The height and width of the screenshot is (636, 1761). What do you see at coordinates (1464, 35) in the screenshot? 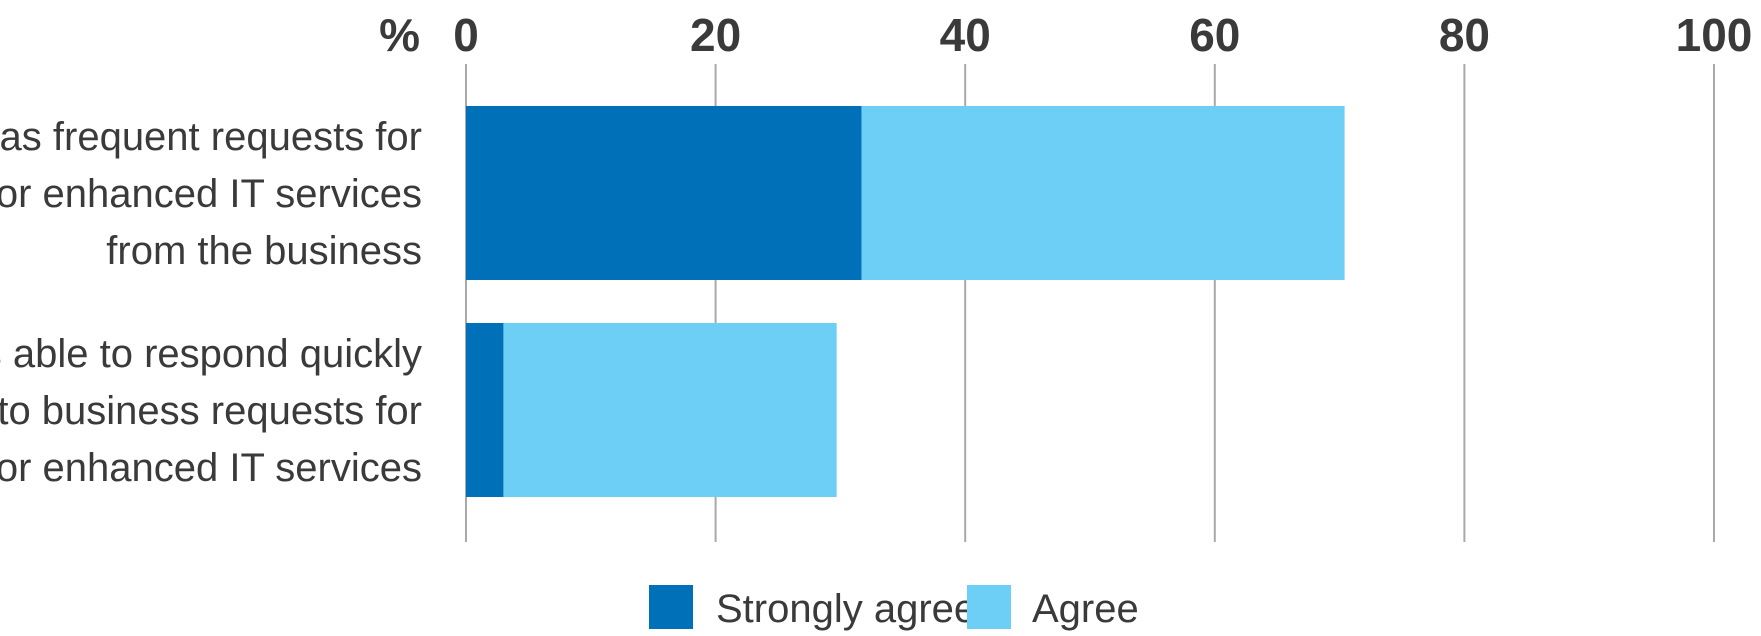
I see `x-tick-label: 80` at bounding box center [1464, 35].